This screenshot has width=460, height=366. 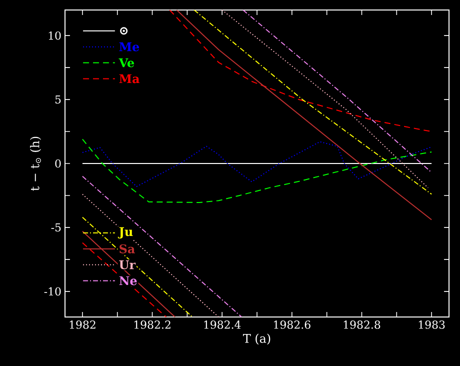 I want to click on y-tick-label: 10, so click(x=54, y=35).